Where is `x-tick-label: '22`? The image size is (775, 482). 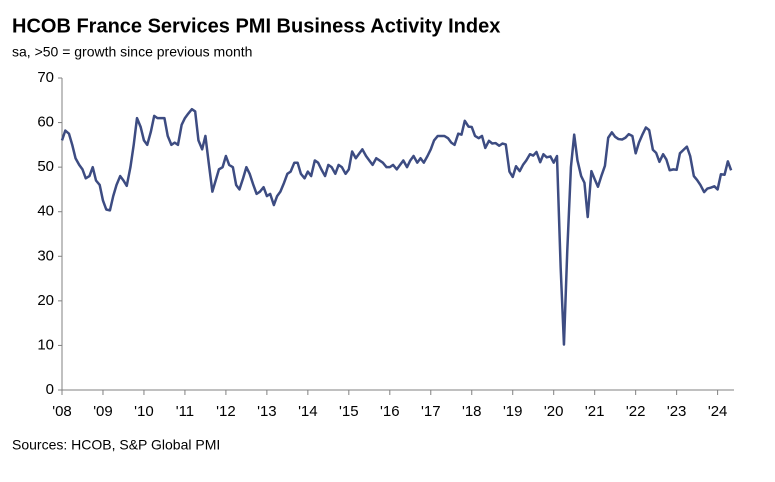 x-tick-label: '22 is located at coordinates (636, 411).